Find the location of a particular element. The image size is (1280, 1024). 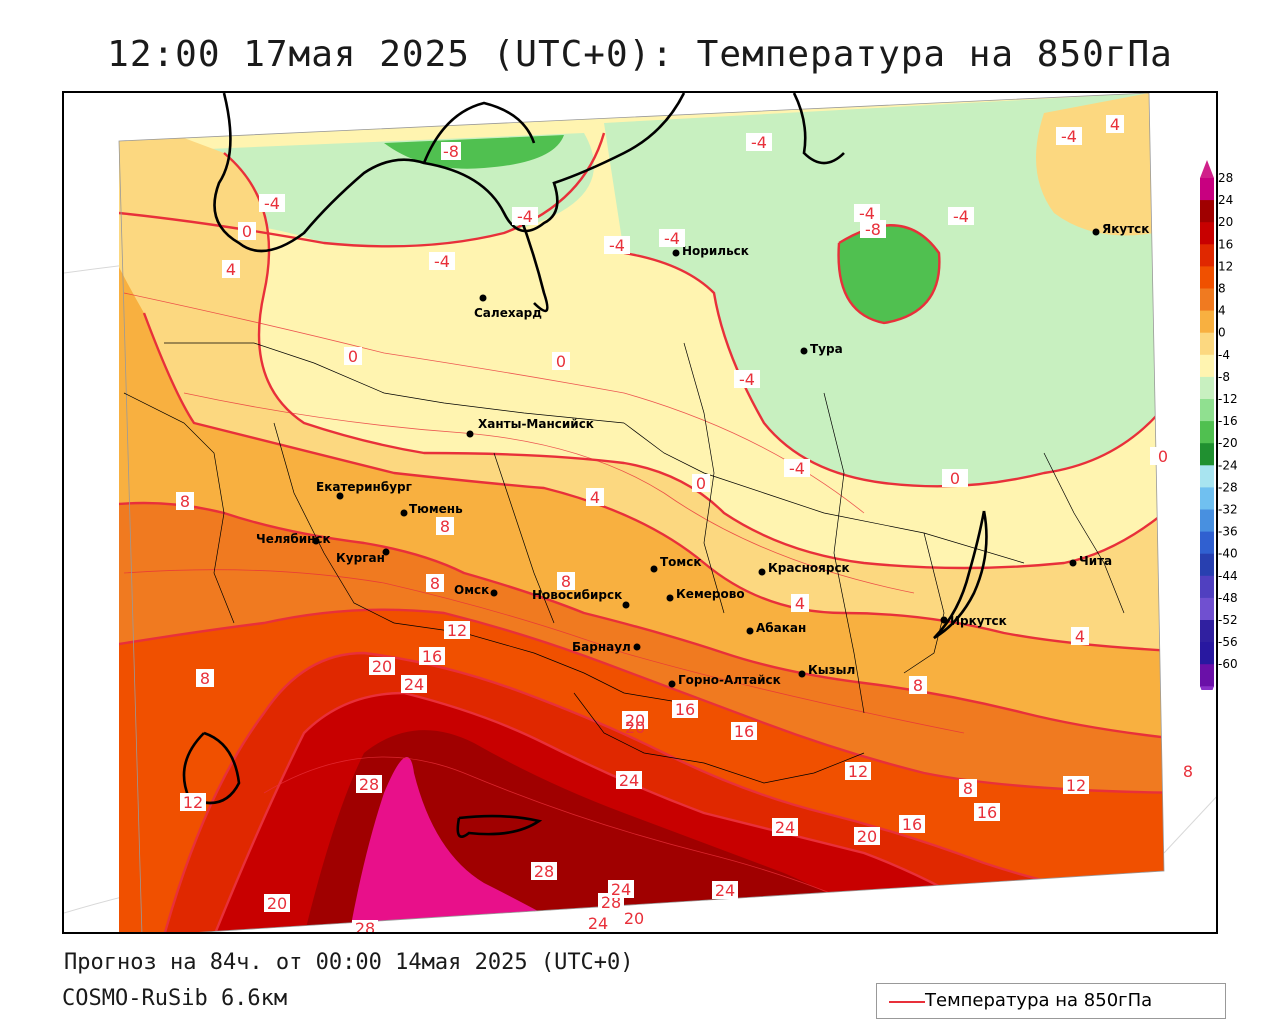

city-yekaterinburg: Екатеринбург is located at coordinates (364, 490).